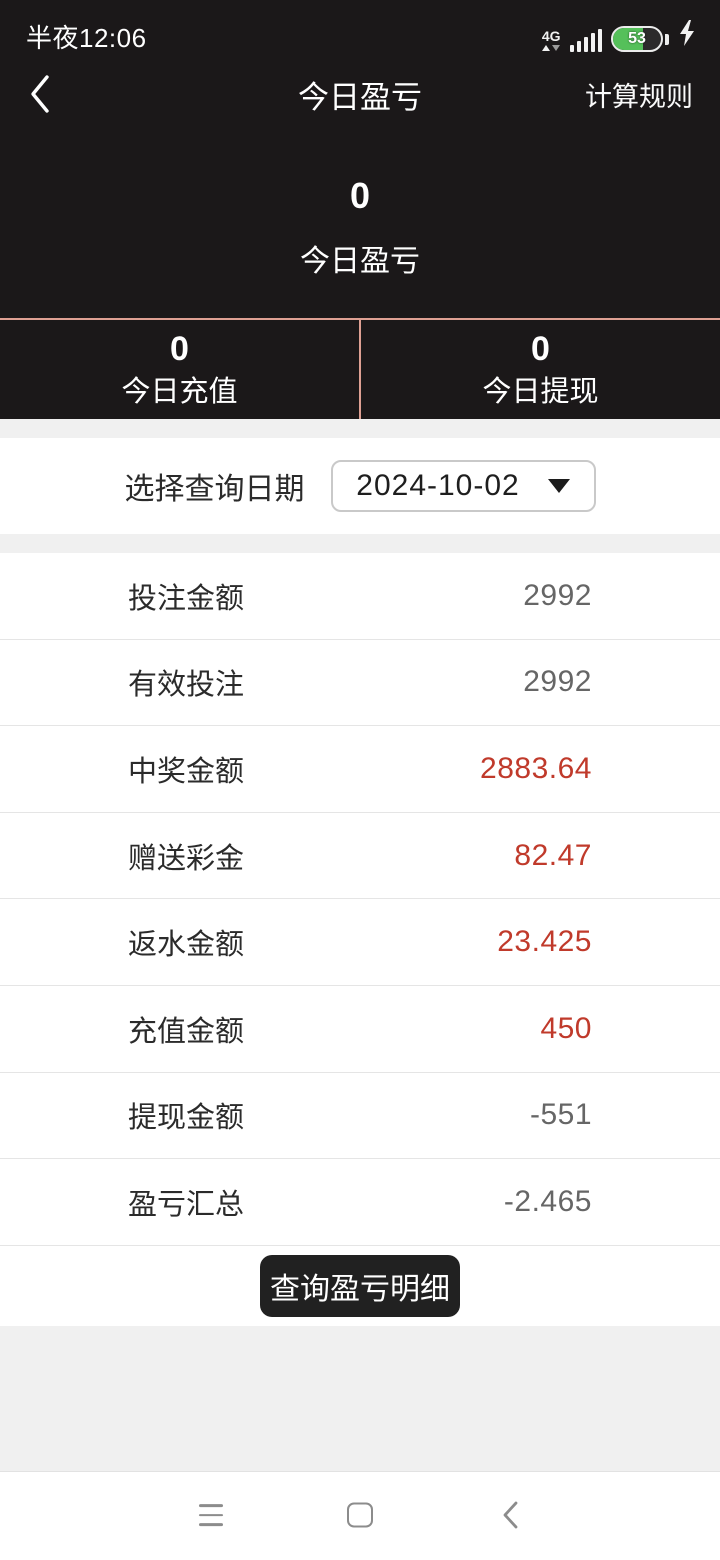  Describe the element at coordinates (639, 96) in the screenshot. I see `calc-rules-link: 计算规则` at that location.